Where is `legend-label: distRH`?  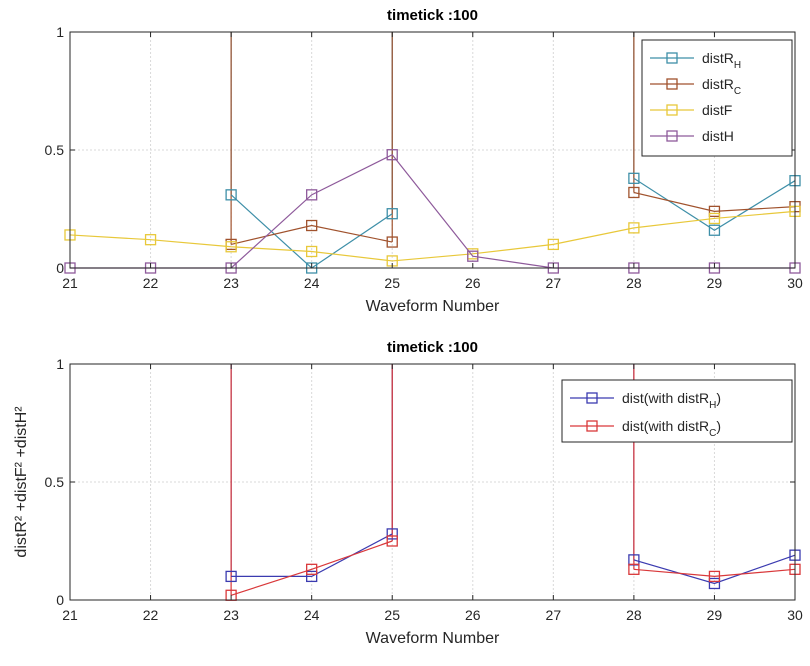 legend-label: distRH is located at coordinates (721, 60).